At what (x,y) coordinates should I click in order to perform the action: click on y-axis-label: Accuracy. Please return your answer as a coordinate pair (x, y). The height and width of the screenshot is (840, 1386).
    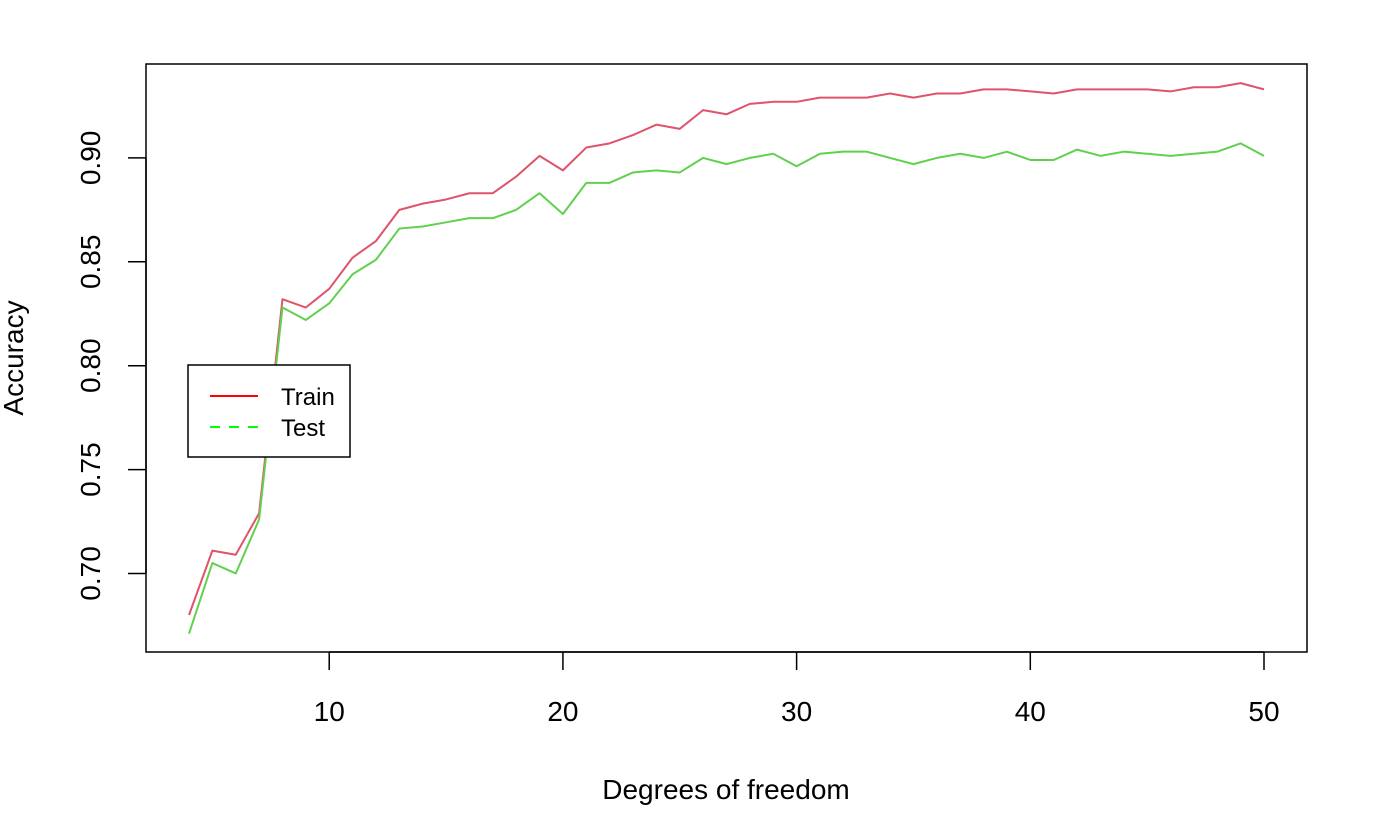
    Looking at the image, I should click on (14, 357).